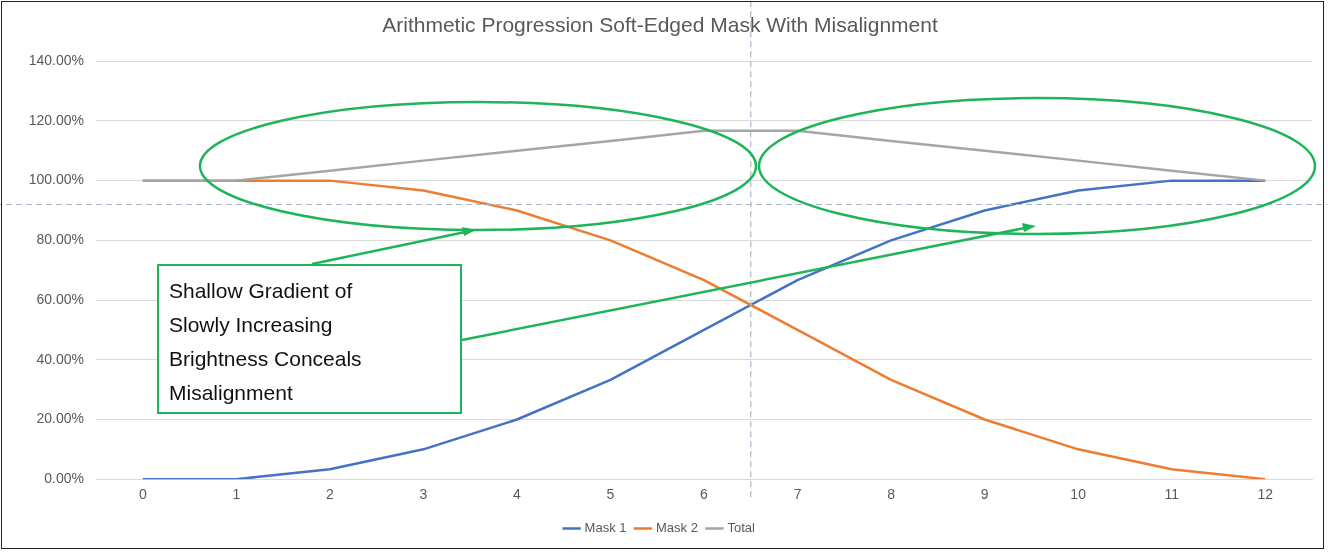  Describe the element at coordinates (660, 25) in the screenshot. I see `chart-title: Arithmetic Progression Soft-Edged Mask With Misalignment` at that location.